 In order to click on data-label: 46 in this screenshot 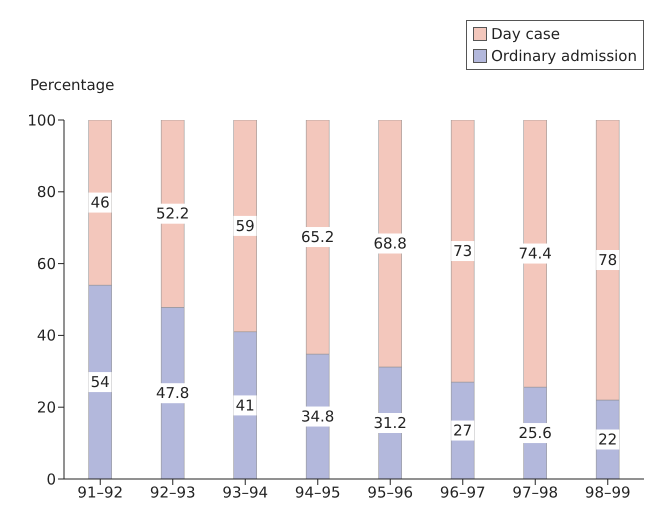, I will do `click(100, 203)`.